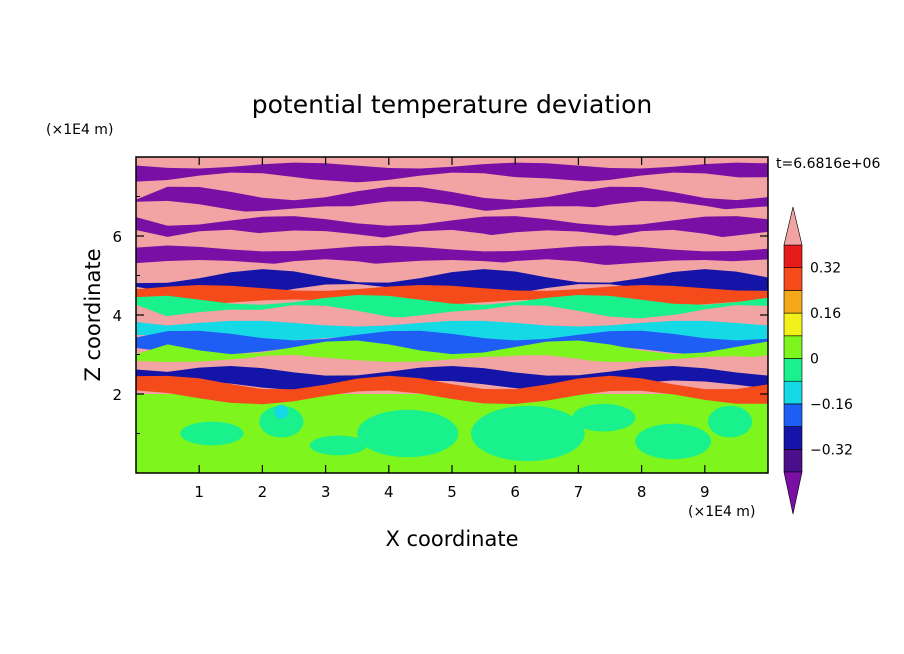 This screenshot has width=904, height=654. Describe the element at coordinates (79, 130) in the screenshot. I see `y-unit-label: (×1E4 m)` at that location.